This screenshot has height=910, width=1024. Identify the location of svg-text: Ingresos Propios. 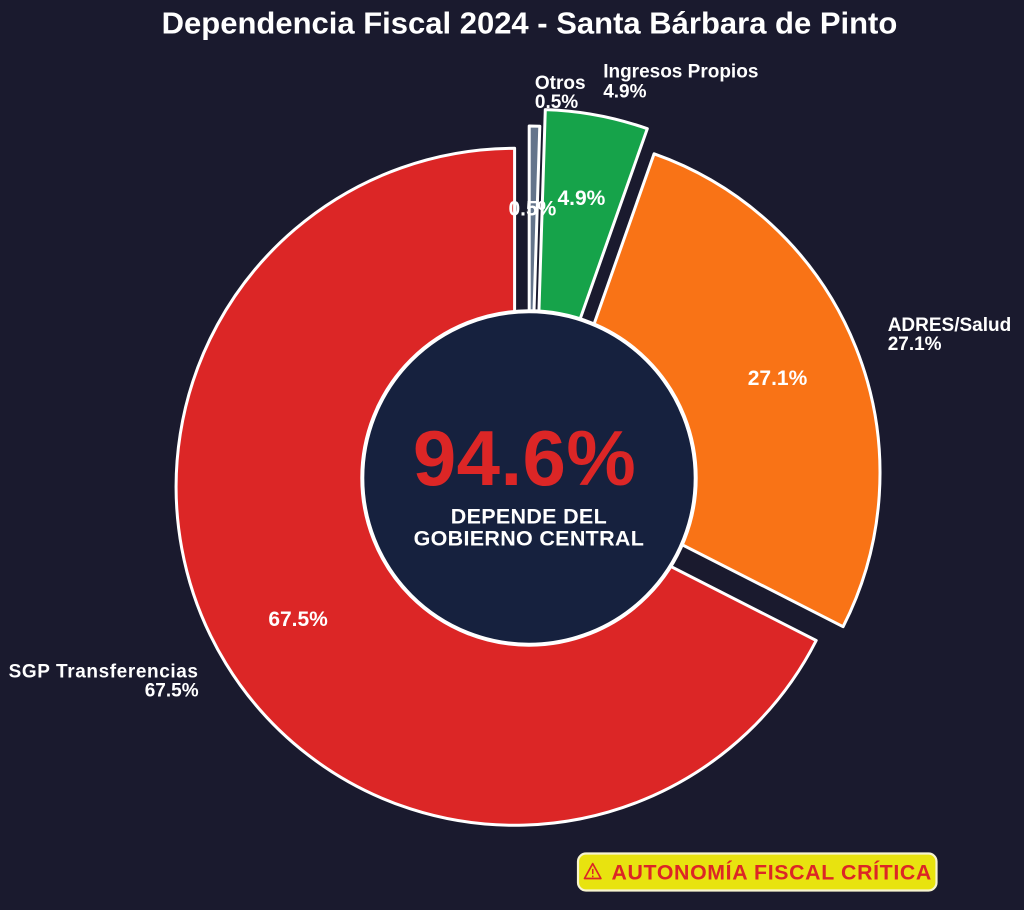
(680, 72).